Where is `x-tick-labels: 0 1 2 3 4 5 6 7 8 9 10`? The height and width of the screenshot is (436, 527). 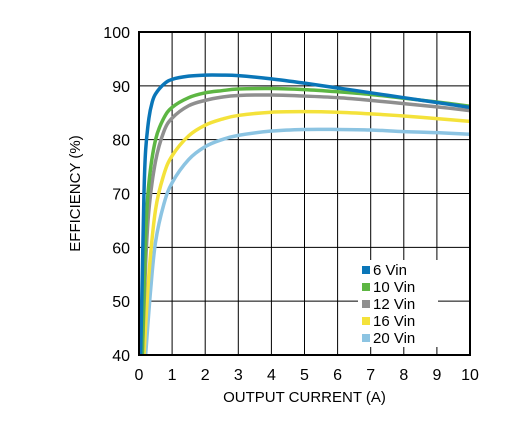 x-tick-labels: 0 1 2 3 4 5 6 7 8 9 10 is located at coordinates (307, 375).